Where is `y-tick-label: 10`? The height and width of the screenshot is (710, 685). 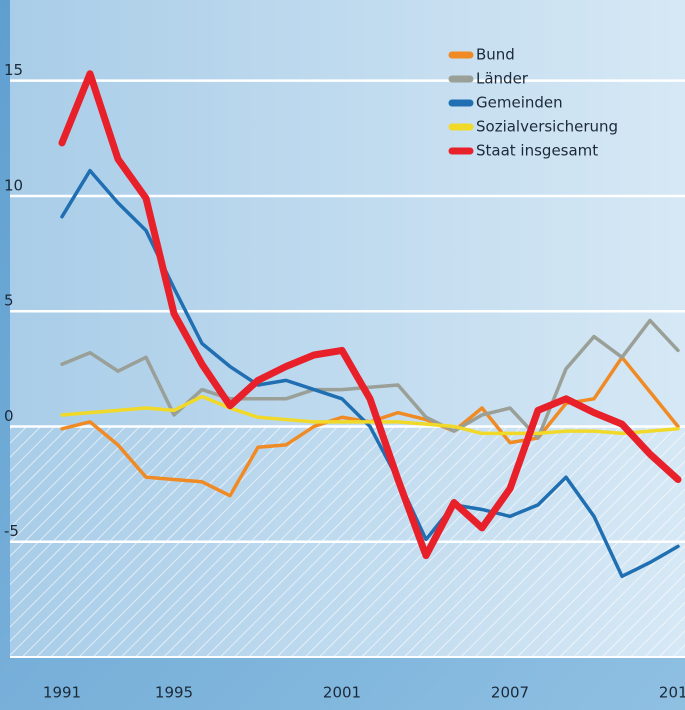 y-tick-label: 10 is located at coordinates (13, 185).